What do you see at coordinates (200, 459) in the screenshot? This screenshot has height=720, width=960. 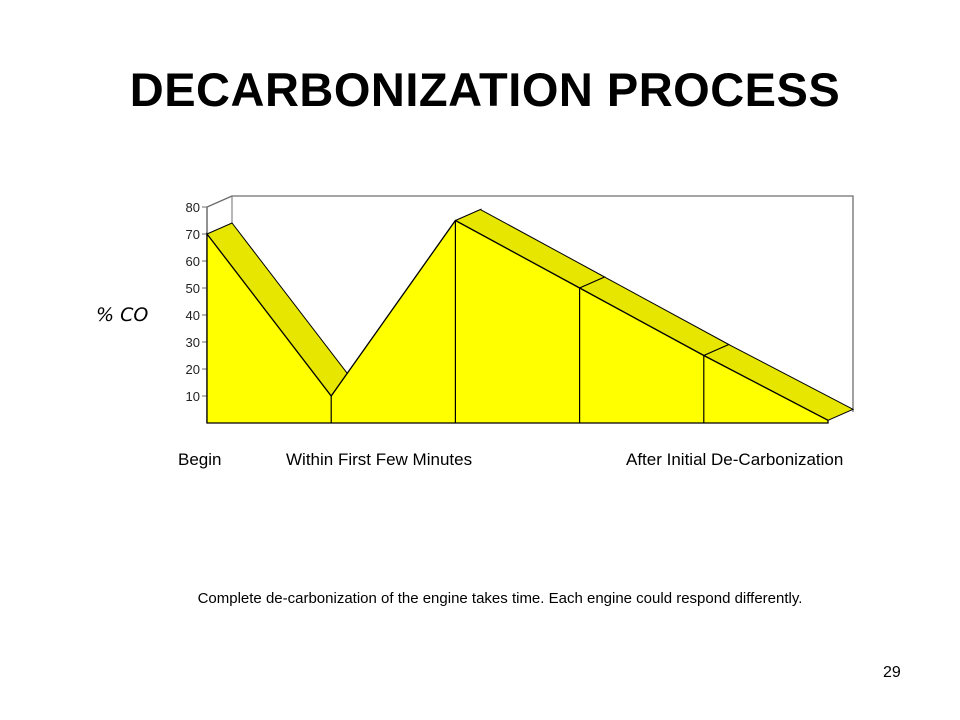 I see `category-label-begin: Begin` at bounding box center [200, 459].